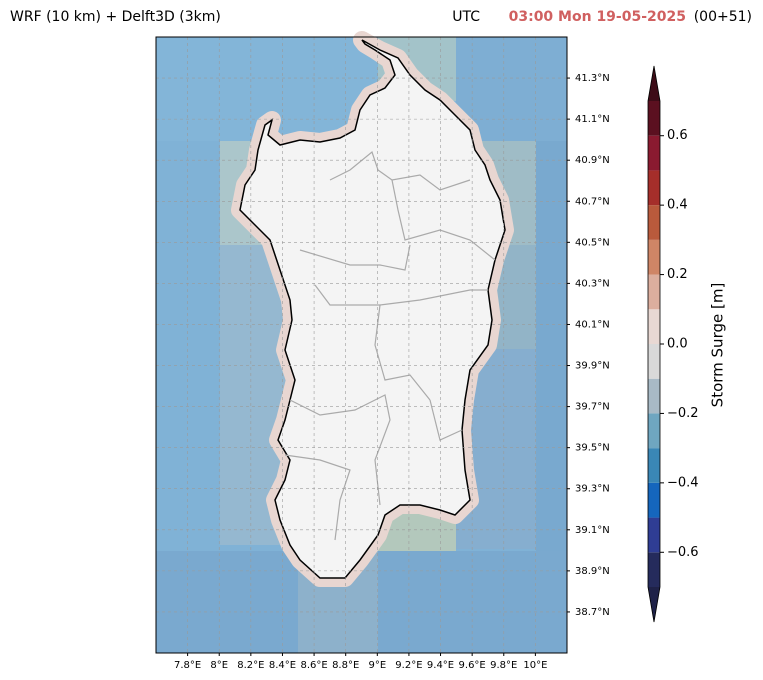 The width and height of the screenshot is (763, 680). What do you see at coordinates (219, 665) in the screenshot?
I see `lon-tick-label: 8°E` at bounding box center [219, 665].